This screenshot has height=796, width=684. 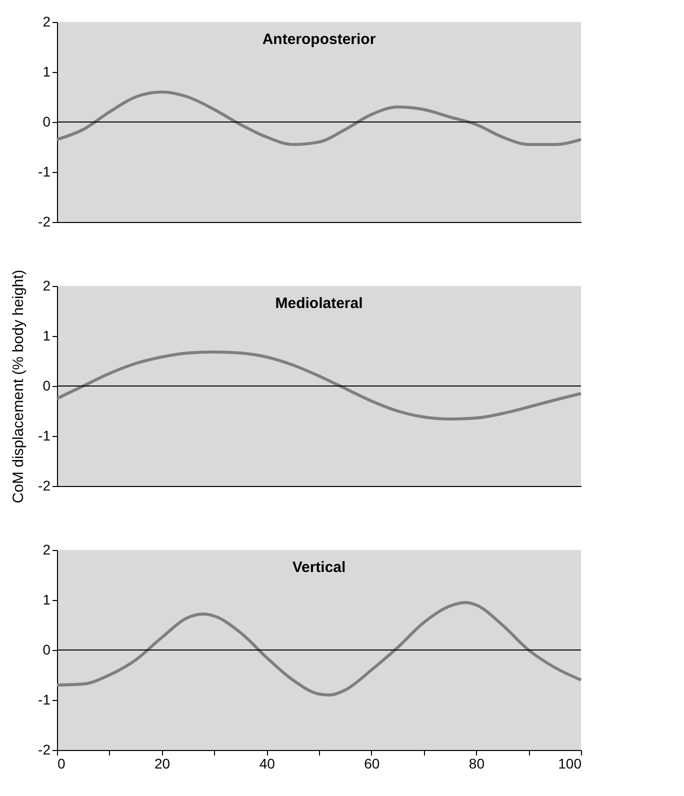 What do you see at coordinates (476, 764) in the screenshot?
I see `x-tick-label: 80` at bounding box center [476, 764].